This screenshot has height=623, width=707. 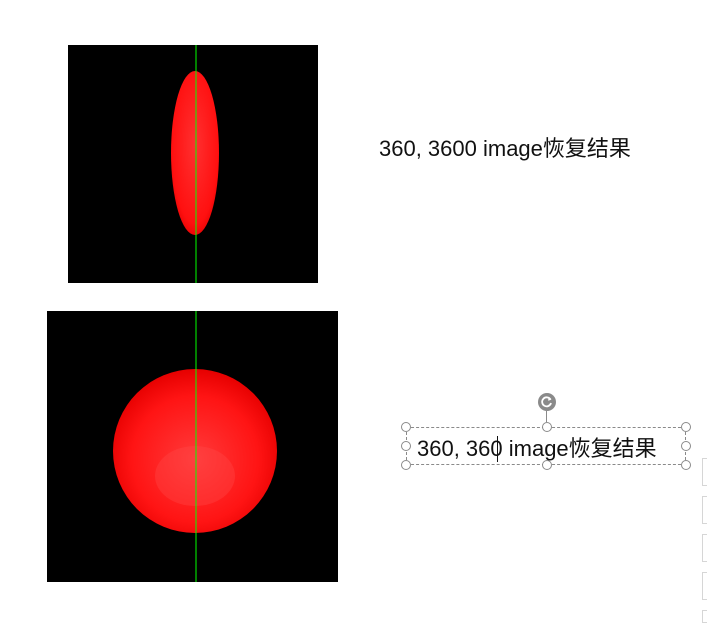 I want to click on resize-handle-top-left, so click(x=406, y=427).